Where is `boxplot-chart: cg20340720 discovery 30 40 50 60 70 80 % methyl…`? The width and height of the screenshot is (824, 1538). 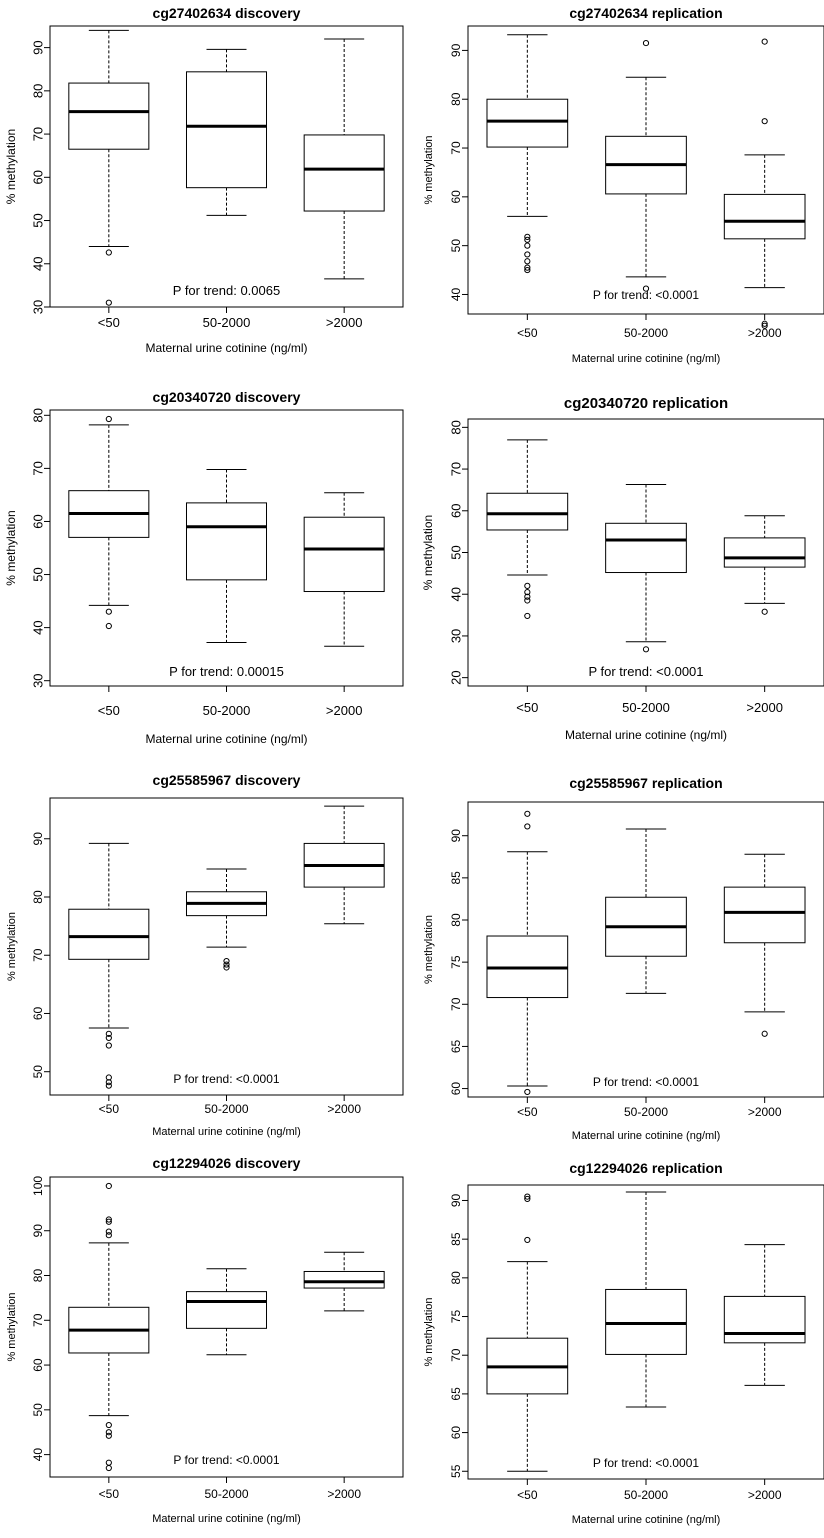 boxplot-chart: cg20340720 discovery 30 40 50 60 70 80 % methyl… is located at coordinates (204, 567).